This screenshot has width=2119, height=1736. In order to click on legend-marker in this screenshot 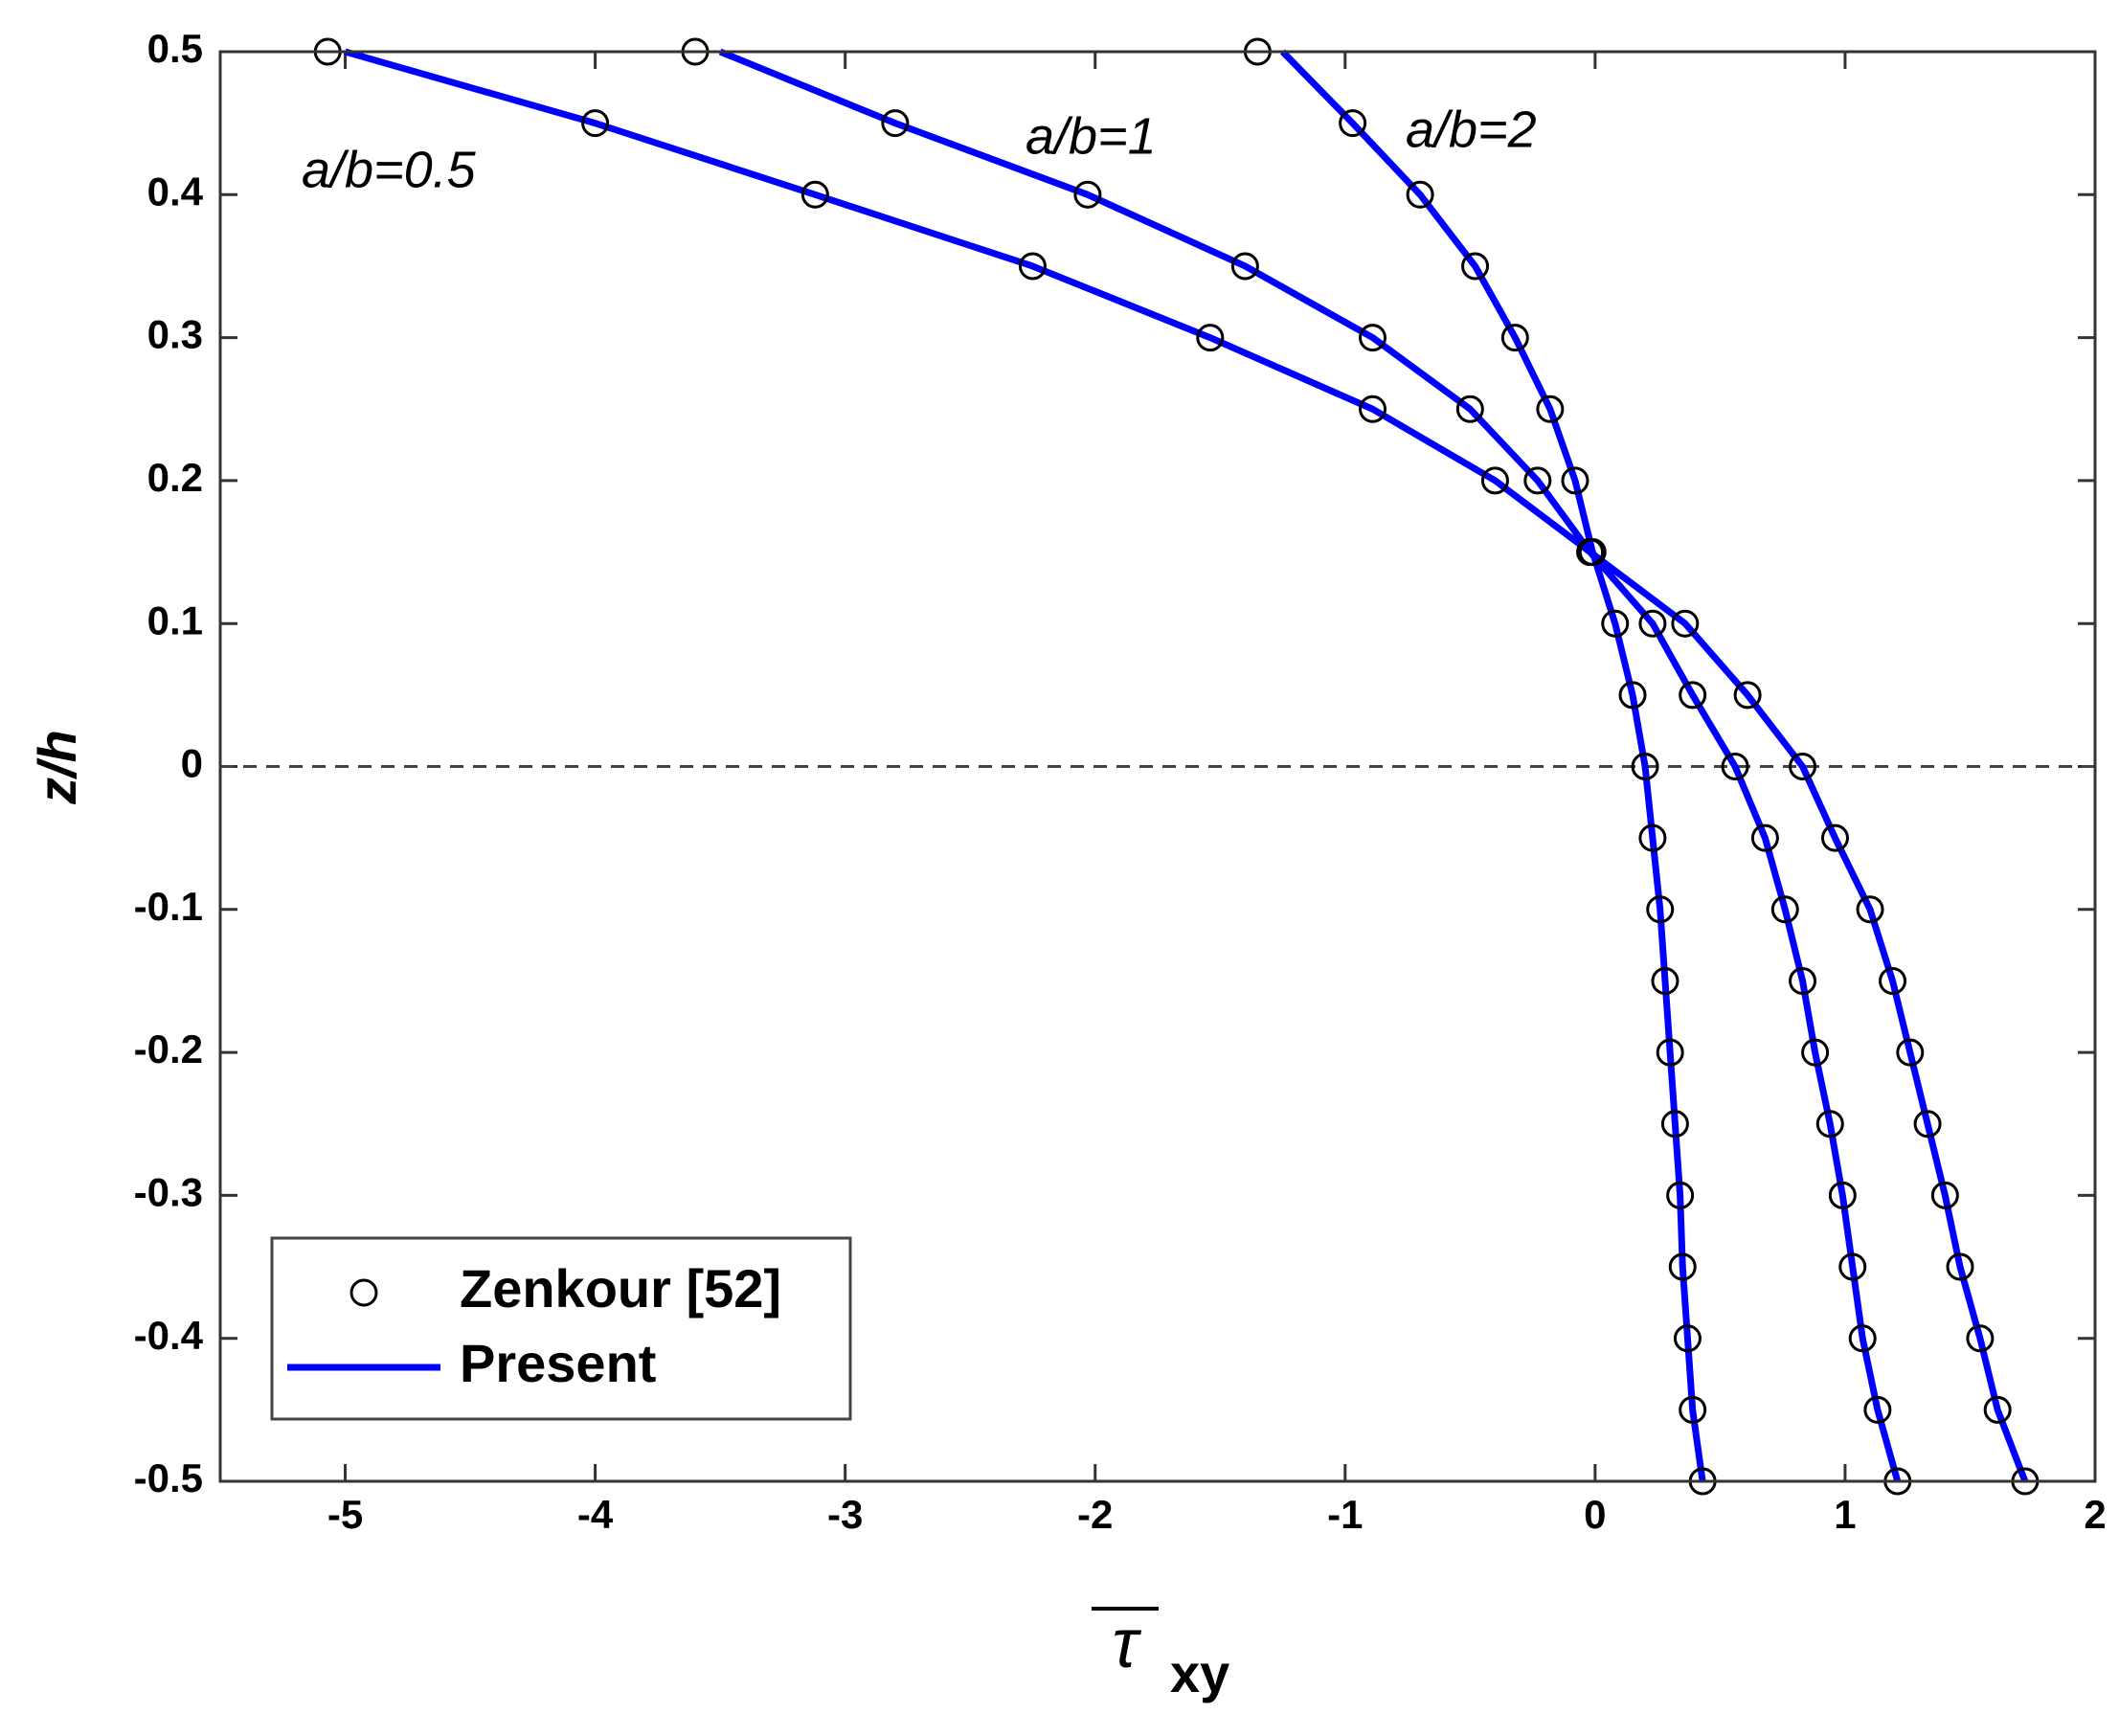, I will do `click(364, 1292)`.